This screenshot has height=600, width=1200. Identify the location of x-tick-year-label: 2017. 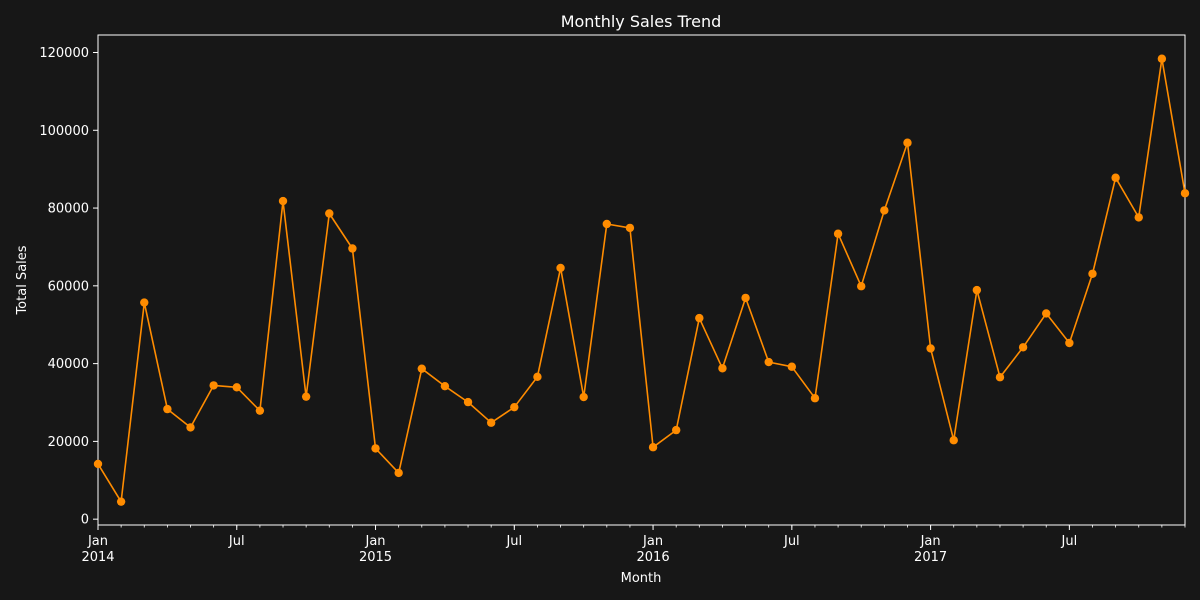
(930, 557).